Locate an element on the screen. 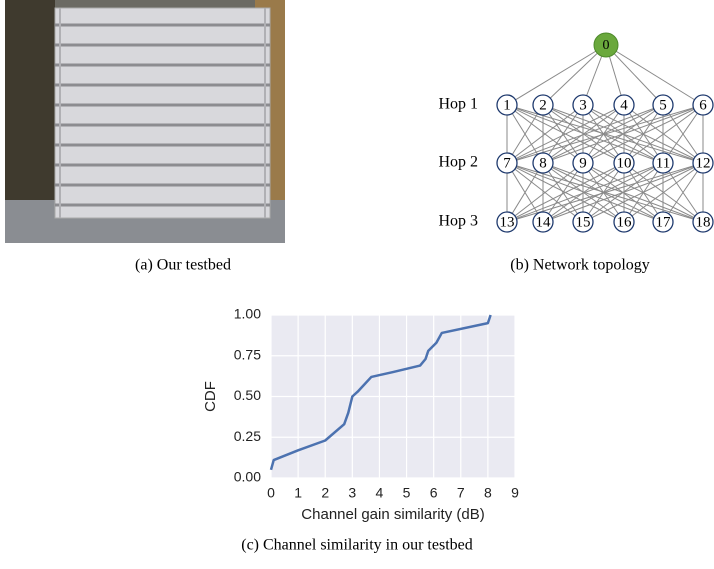 The width and height of the screenshot is (714, 569). y-tick-label: 0.75 is located at coordinates (247, 354).